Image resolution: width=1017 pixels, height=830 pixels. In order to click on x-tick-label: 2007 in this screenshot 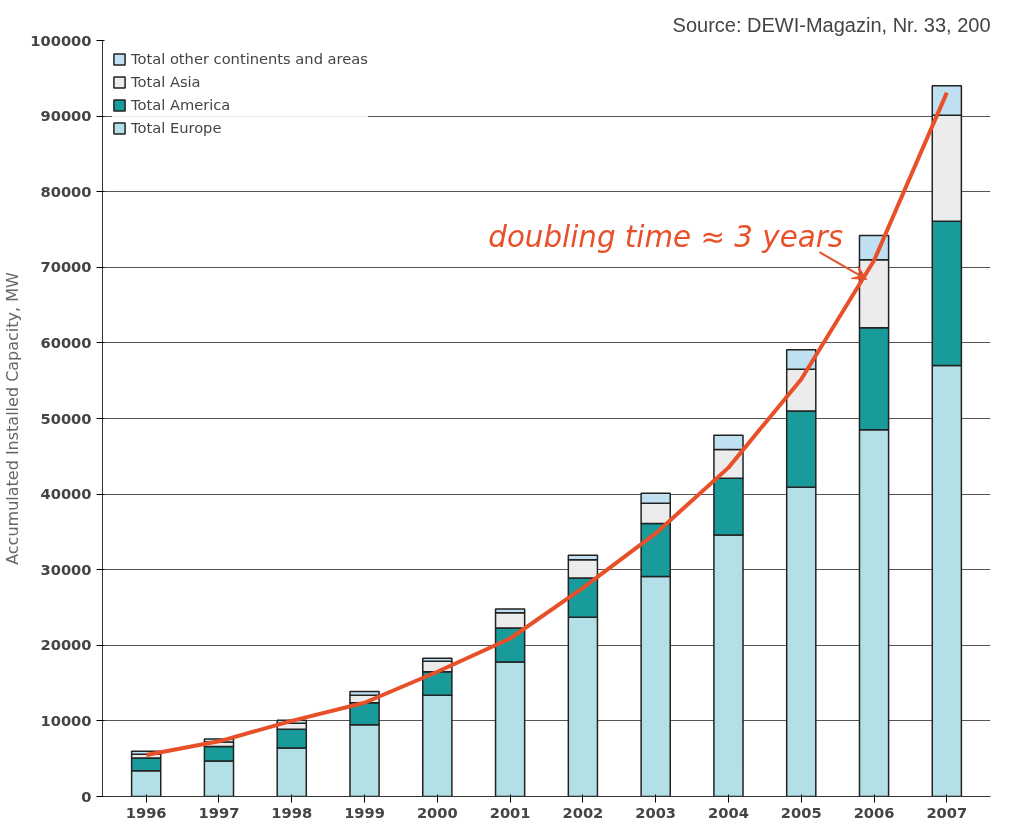, I will do `click(947, 812)`.